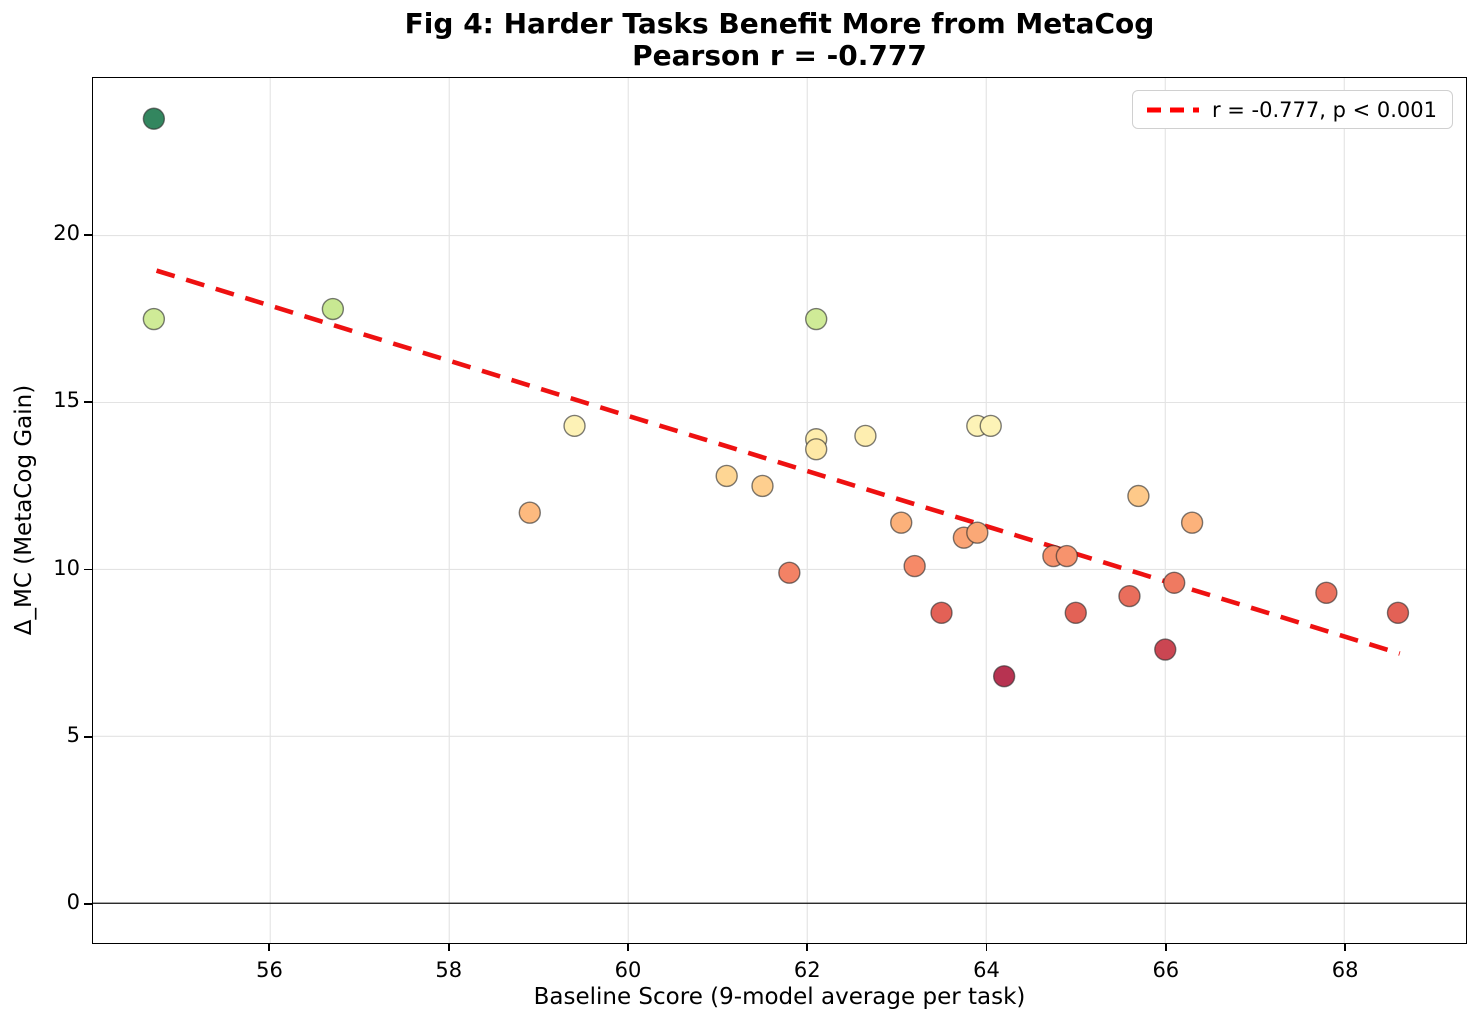 Image resolution: width=1480 pixels, height=1030 pixels. I want to click on x-tick-label: 68, so click(1345, 970).